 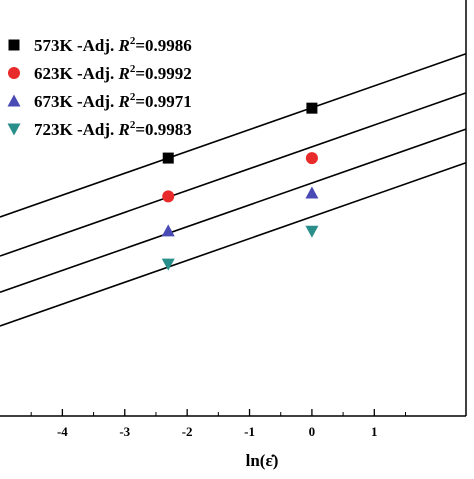 What do you see at coordinates (240, 186) in the screenshot?
I see `data-points` at bounding box center [240, 186].